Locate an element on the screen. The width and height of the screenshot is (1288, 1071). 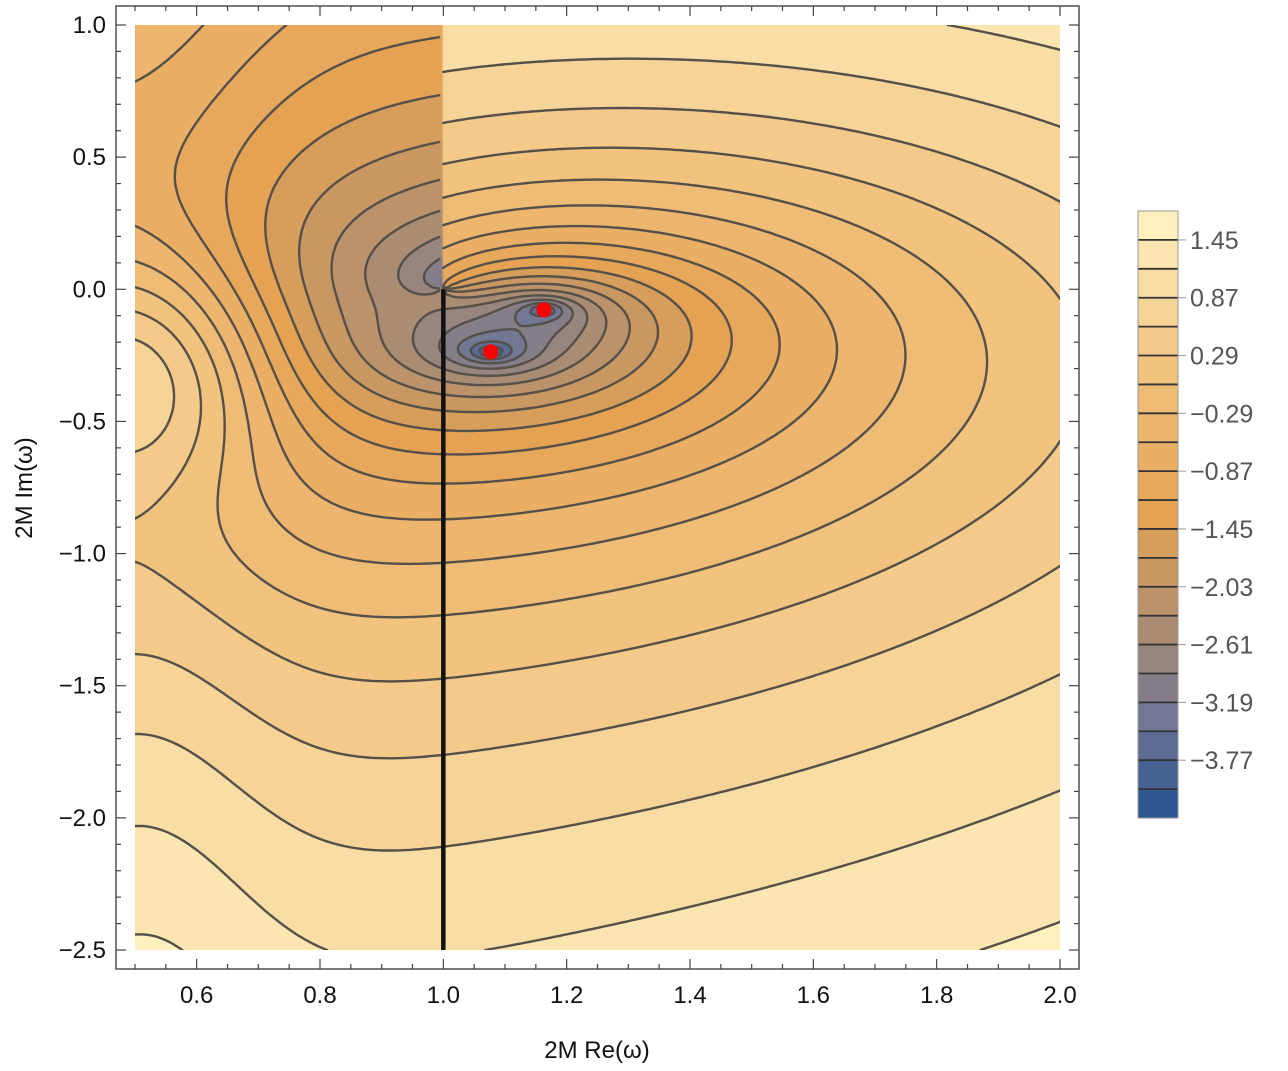
colorbar-frame is located at coordinates (1158, 514).